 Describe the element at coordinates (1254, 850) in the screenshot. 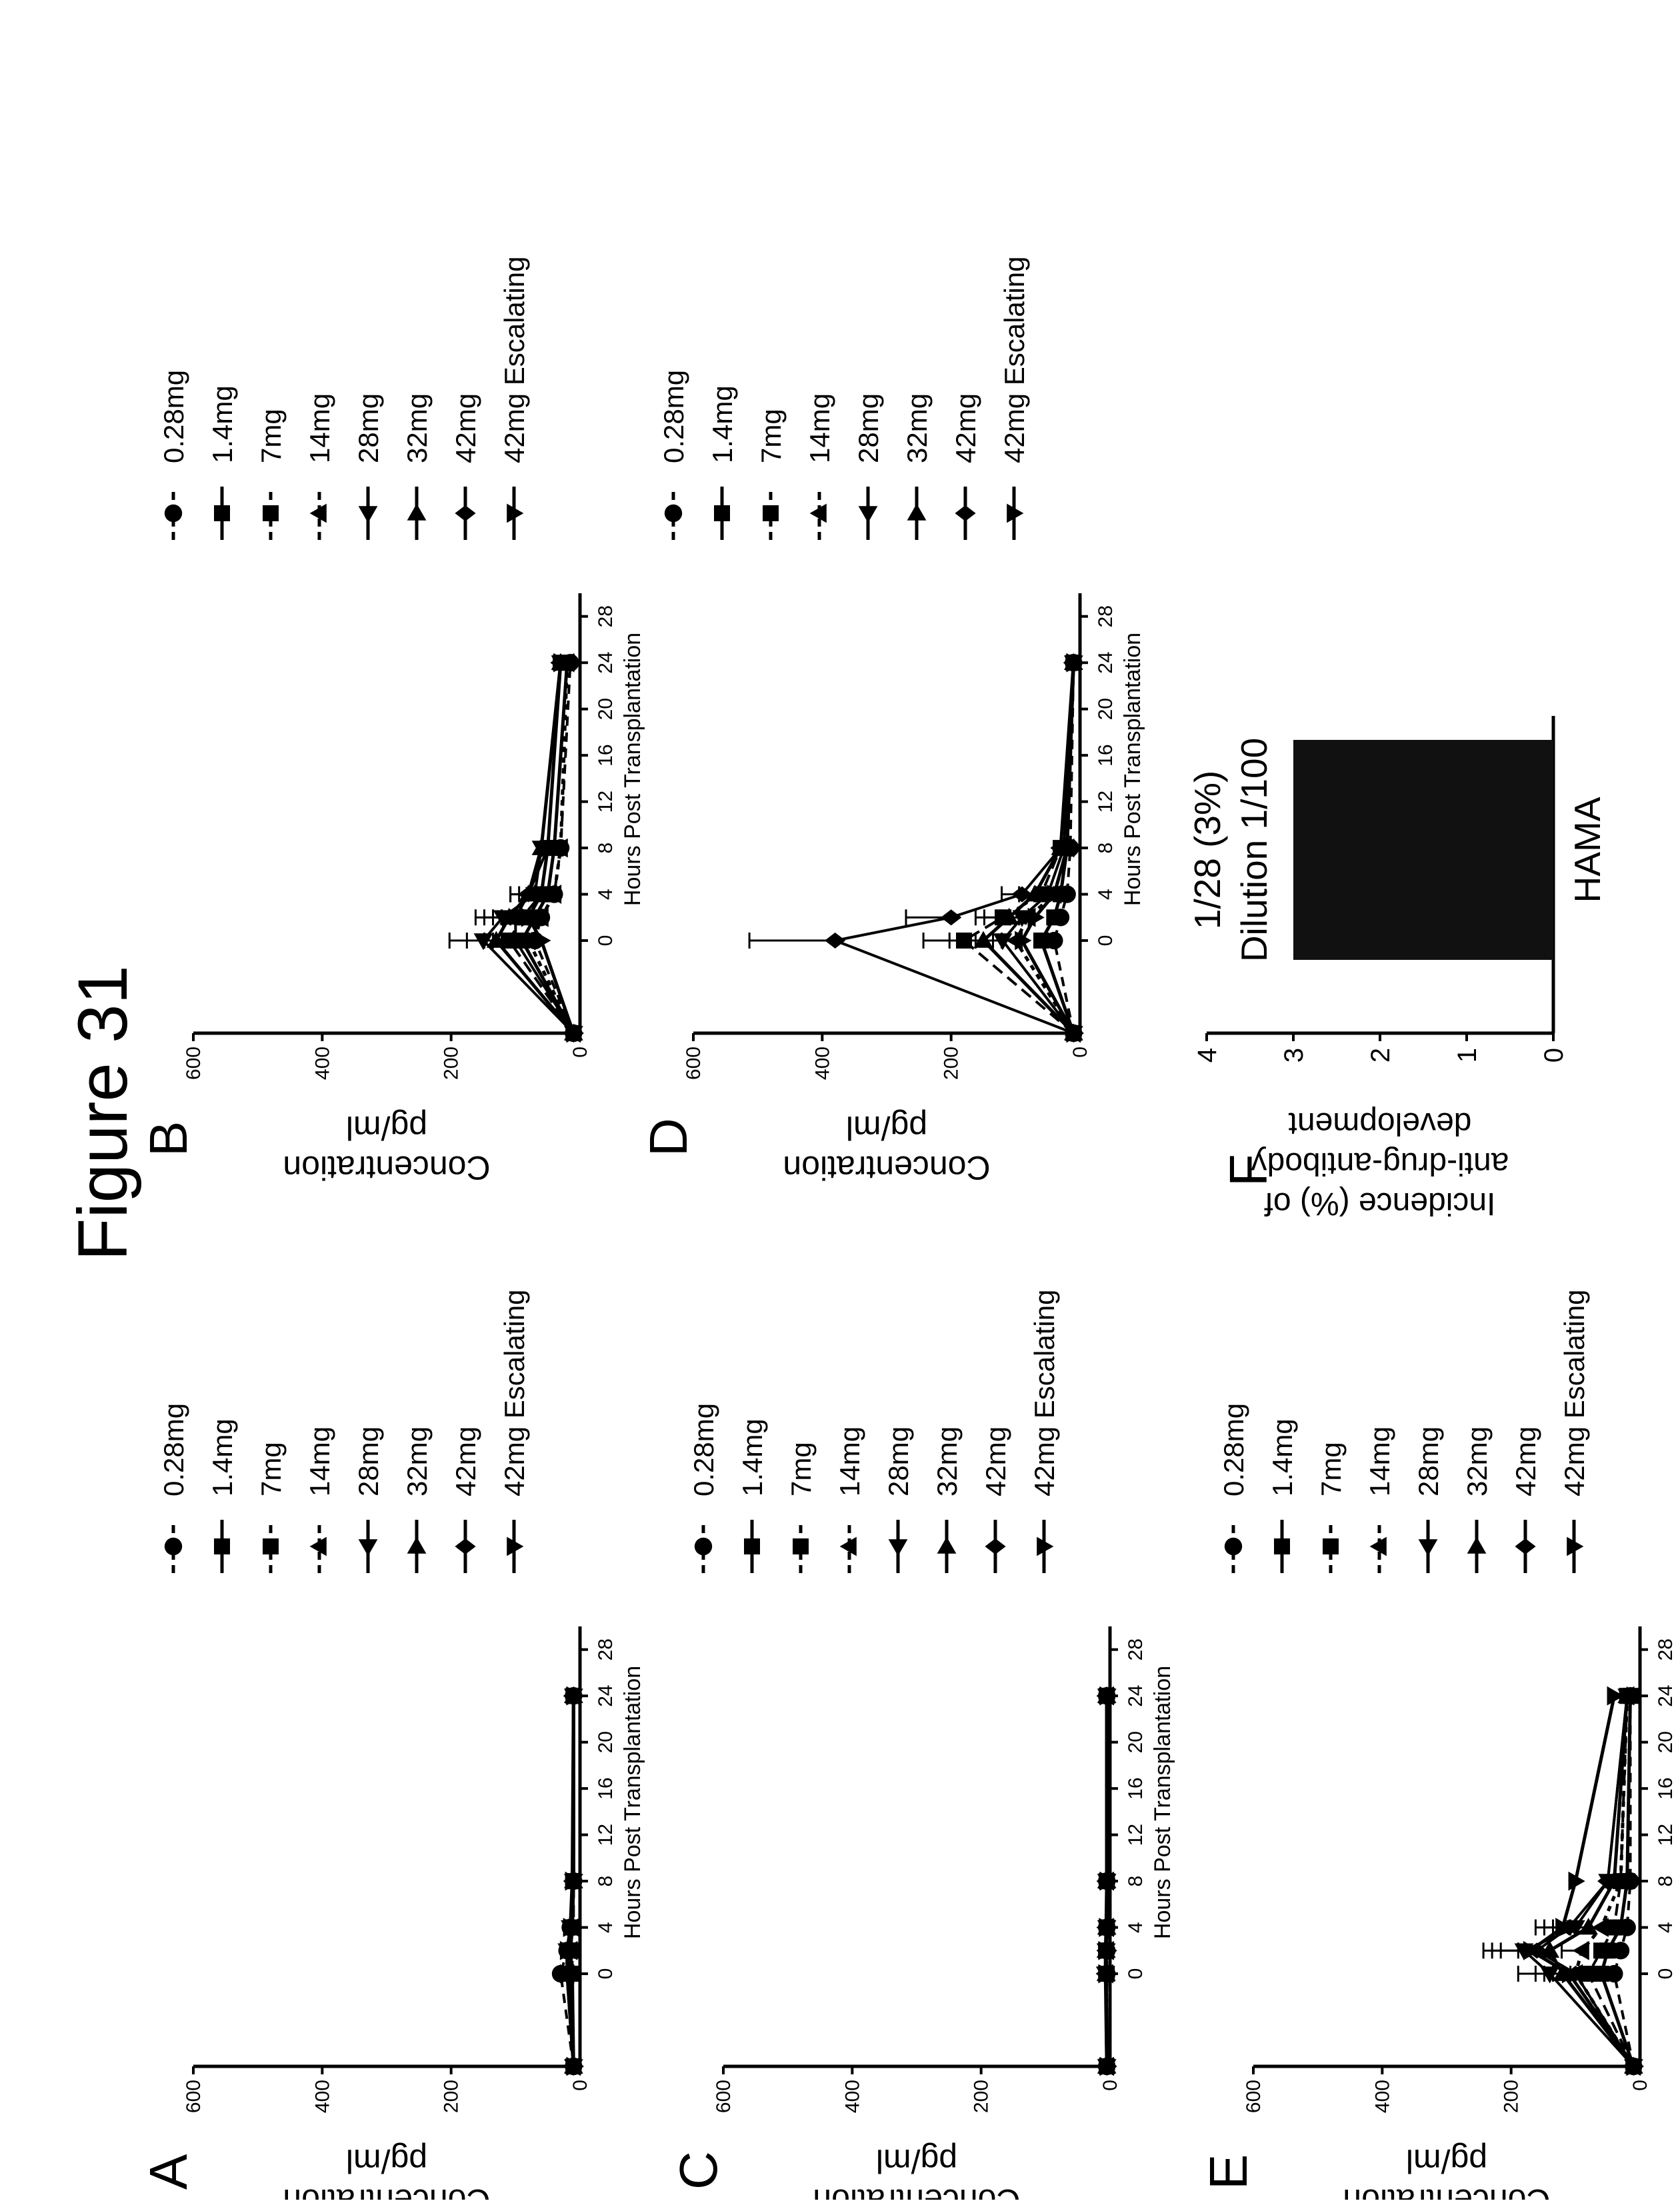

I see `bar-annotation: Dilution 1/100` at that location.